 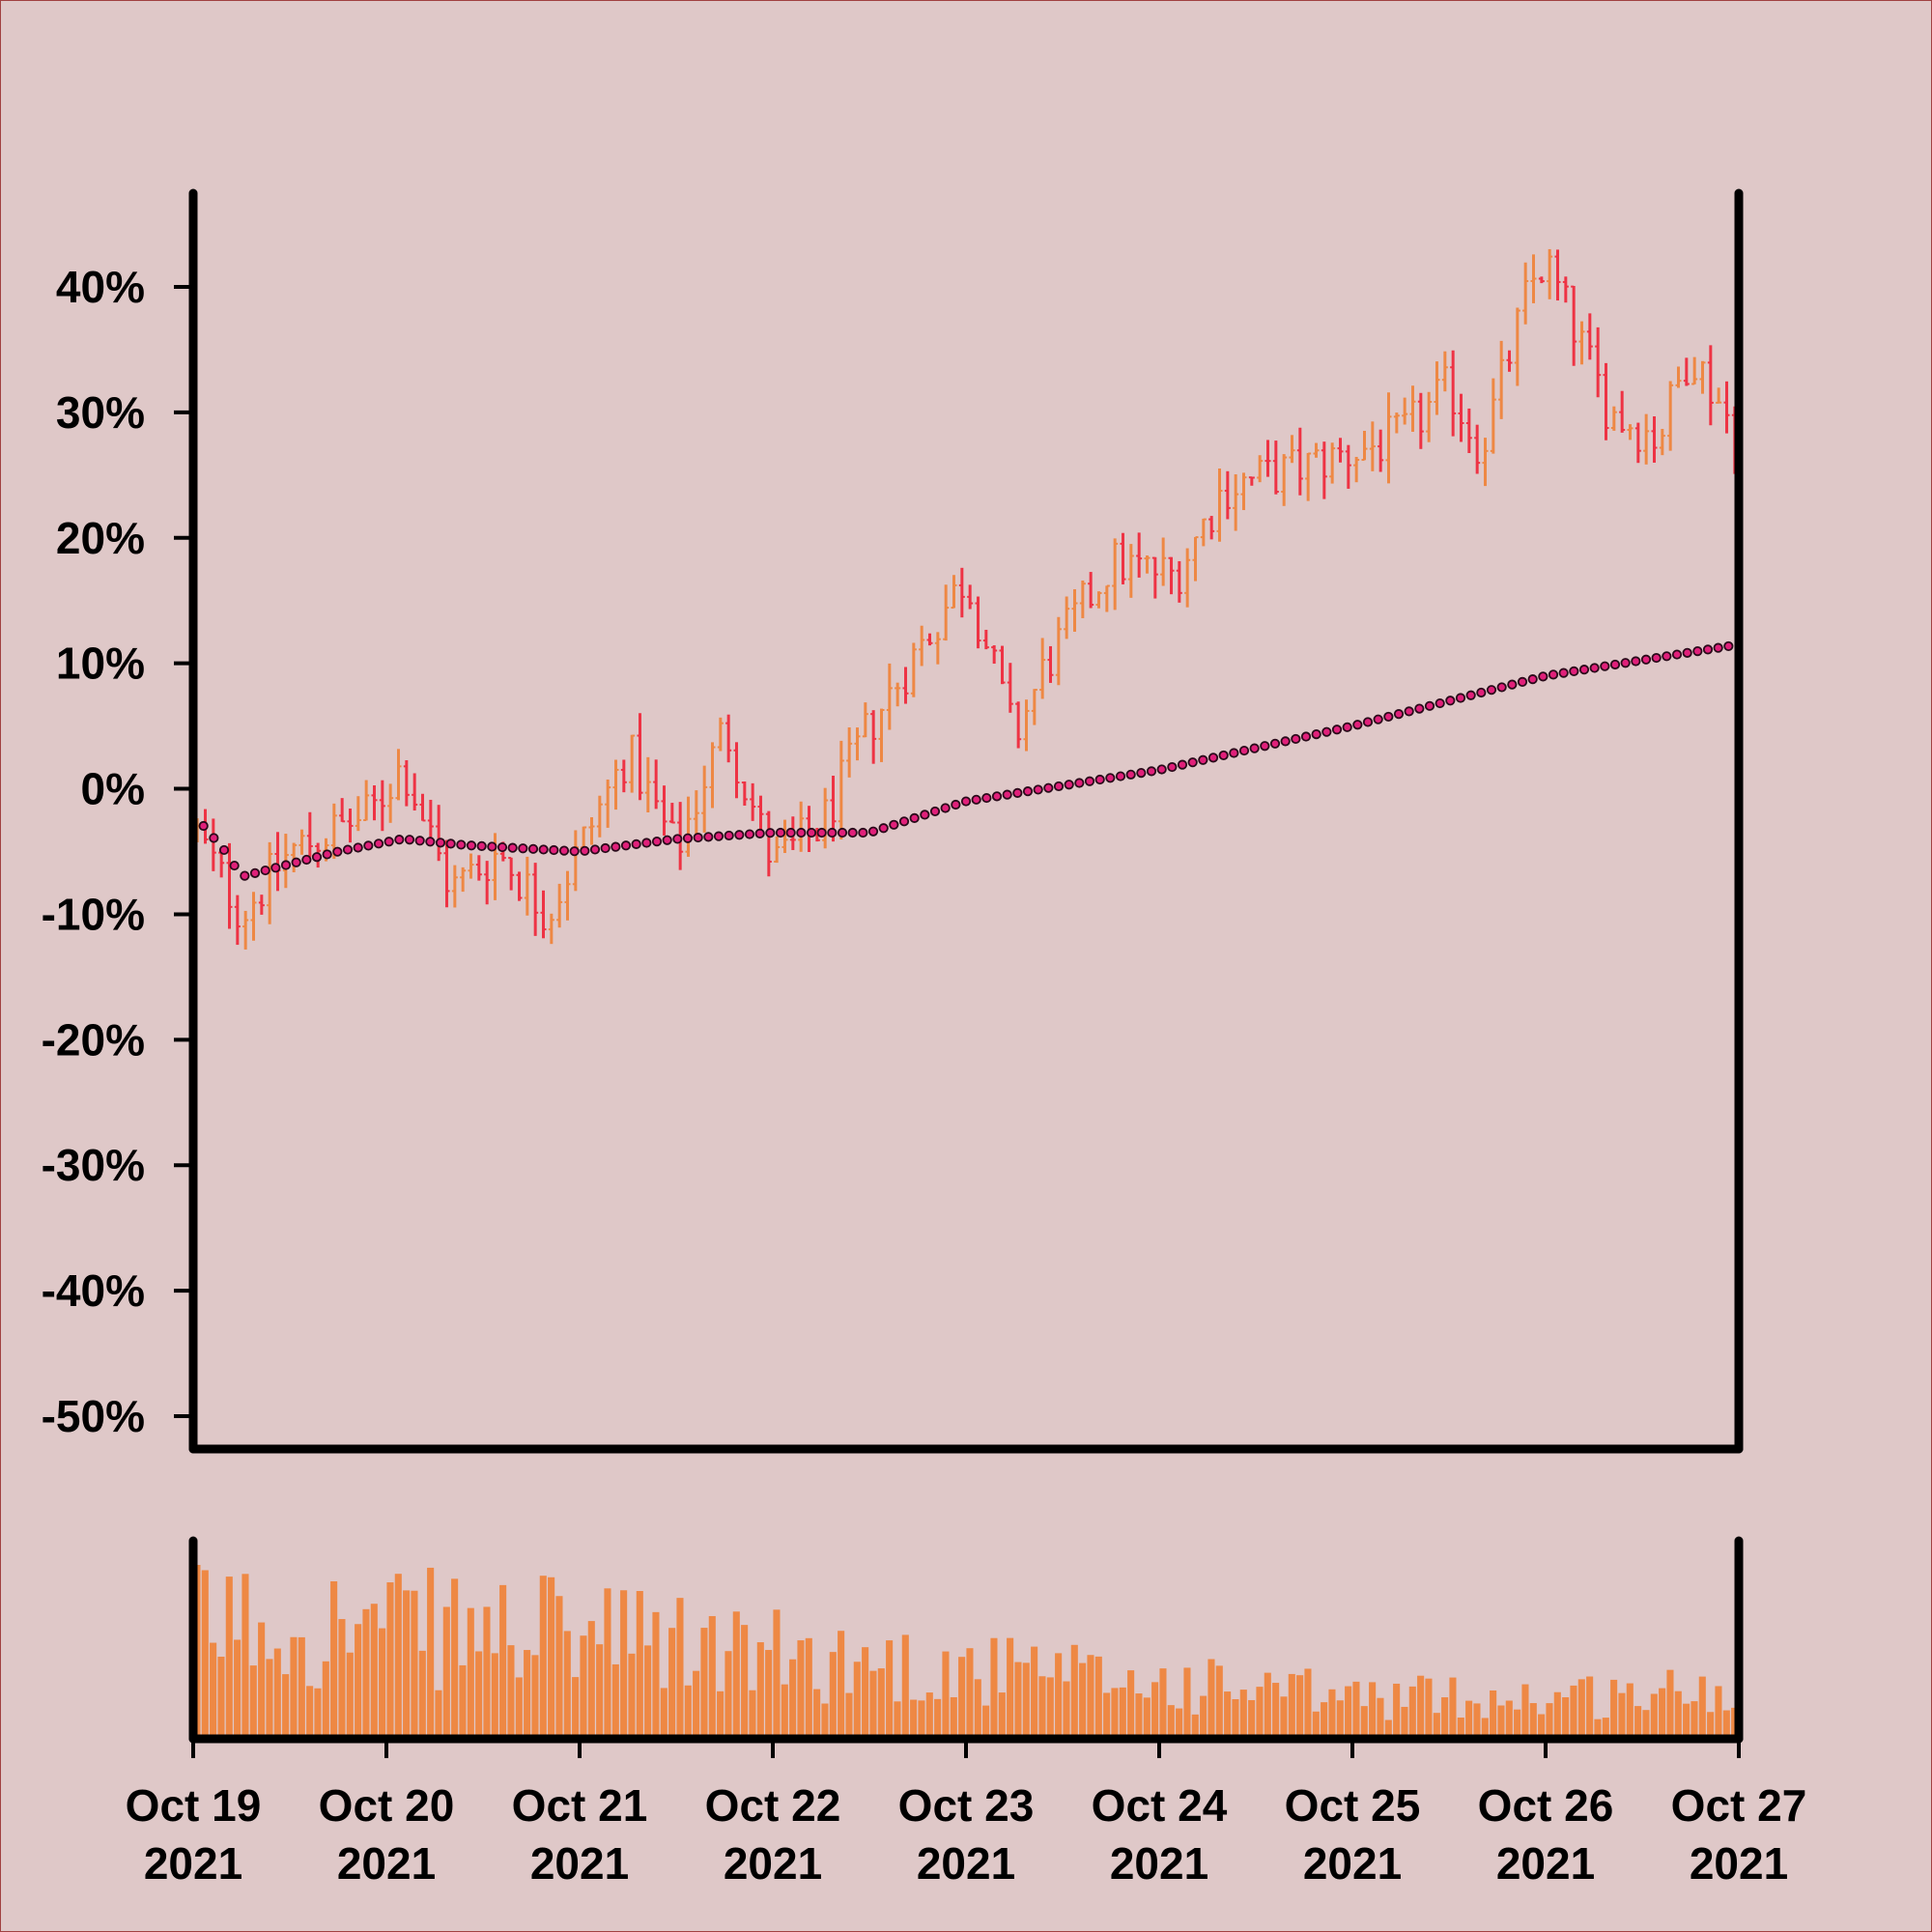 I want to click on y-tick-label: -40%, so click(x=93, y=1290).